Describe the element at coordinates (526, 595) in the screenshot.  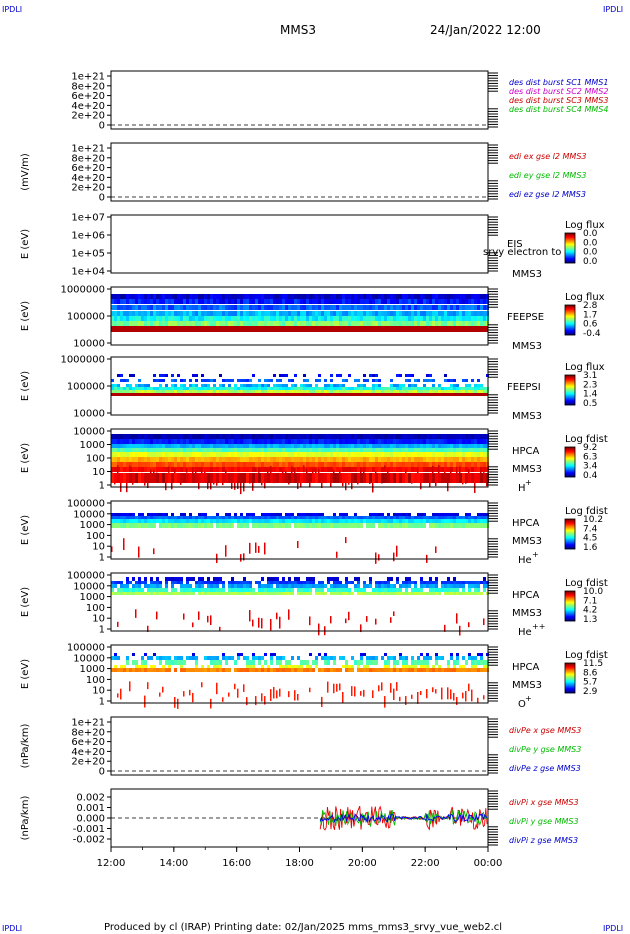
I see `instrument-label: HPCA` at that location.